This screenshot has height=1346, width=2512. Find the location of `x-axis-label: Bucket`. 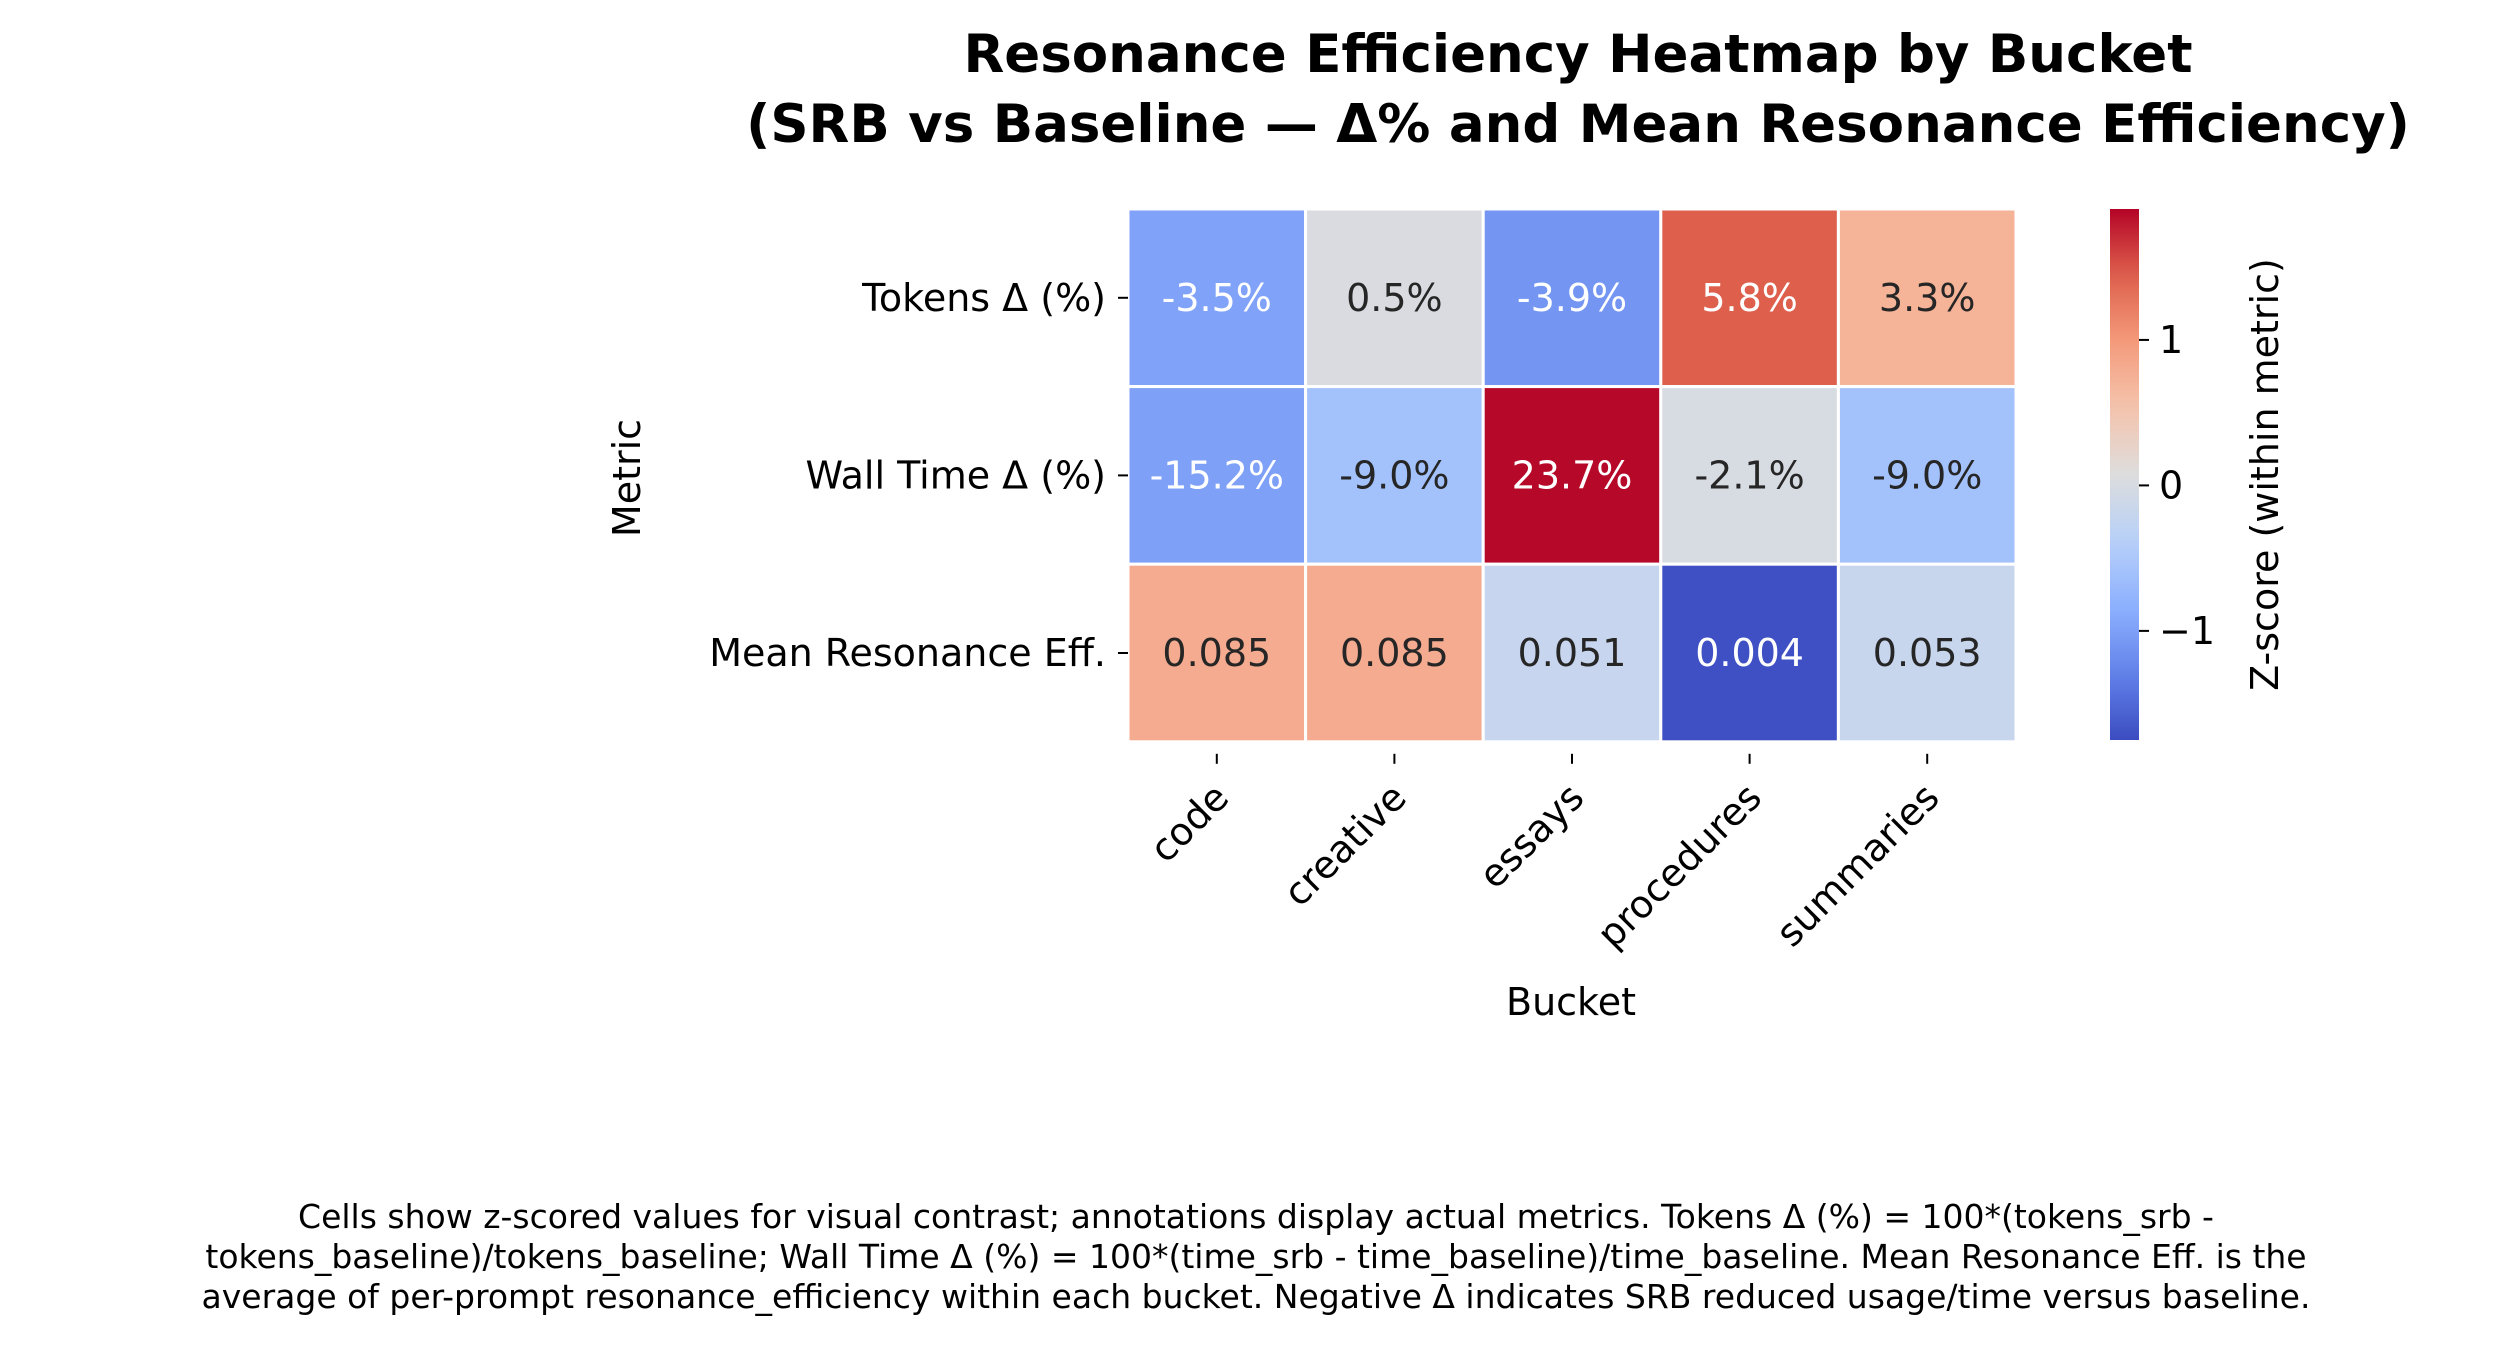

x-axis-label: Bucket is located at coordinates (1571, 1002).